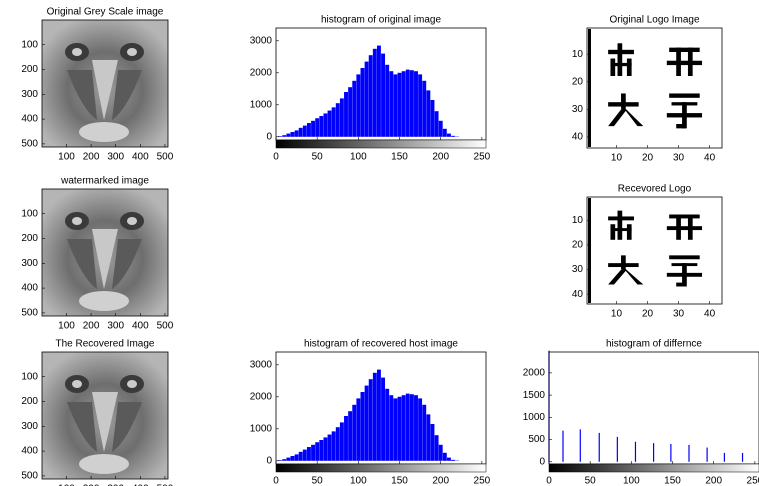 The height and width of the screenshot is (486, 759). What do you see at coordinates (648, 158) in the screenshot?
I see `x-tick-label: 20` at bounding box center [648, 158].